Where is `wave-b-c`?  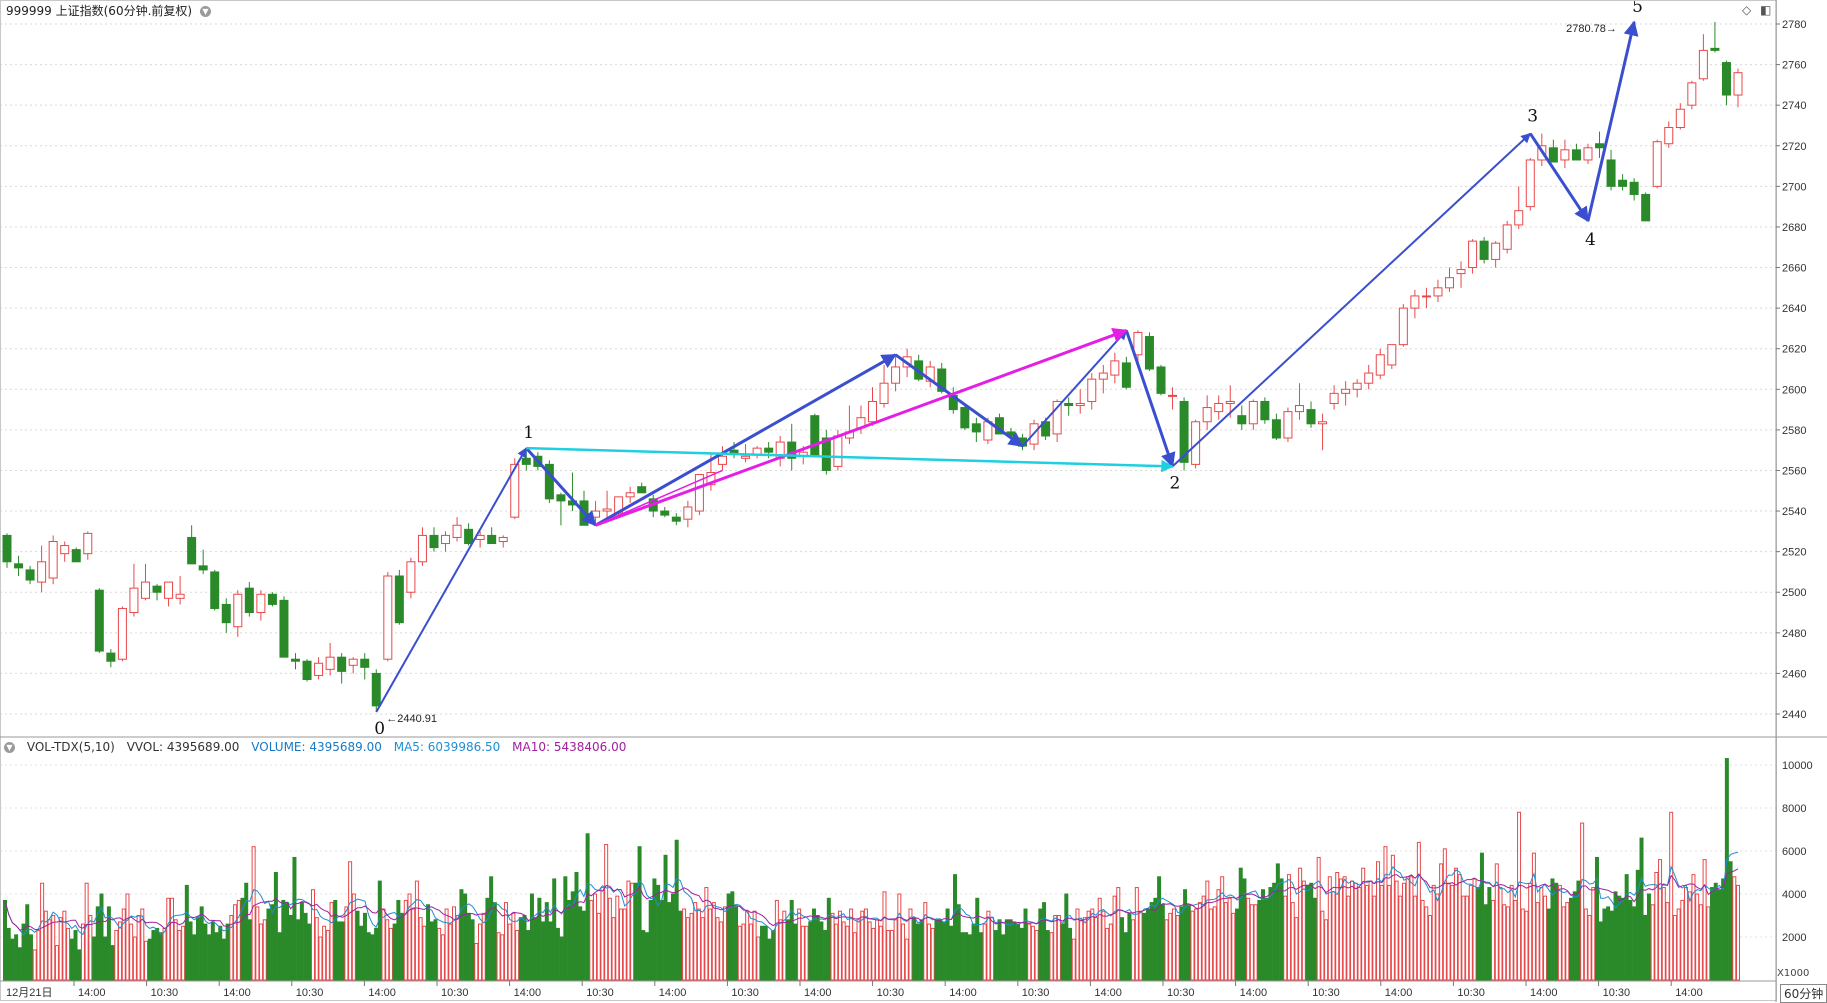
wave-b-c is located at coordinates (959, 400).